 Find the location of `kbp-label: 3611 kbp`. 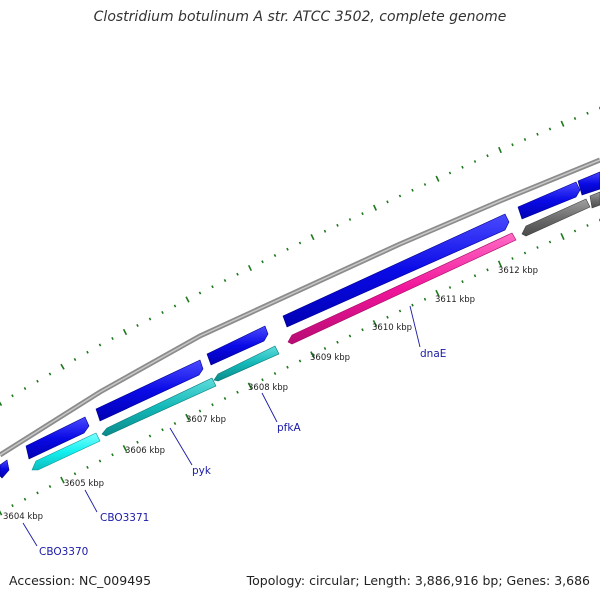

kbp-label: 3611 kbp is located at coordinates (455, 300).